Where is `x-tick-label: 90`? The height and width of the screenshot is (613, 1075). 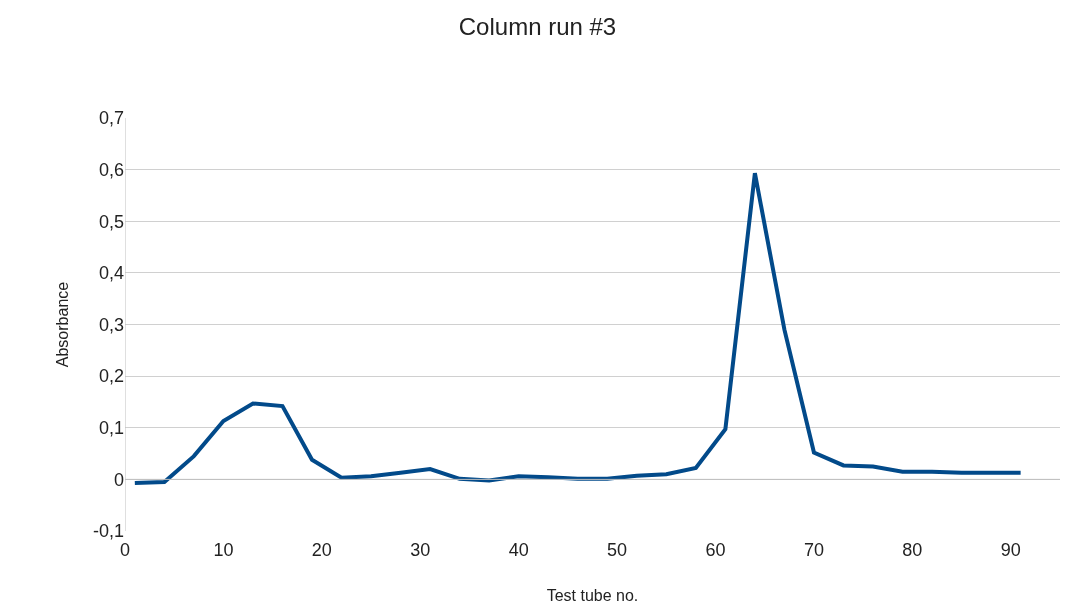
x-tick-label: 90 is located at coordinates (1010, 550).